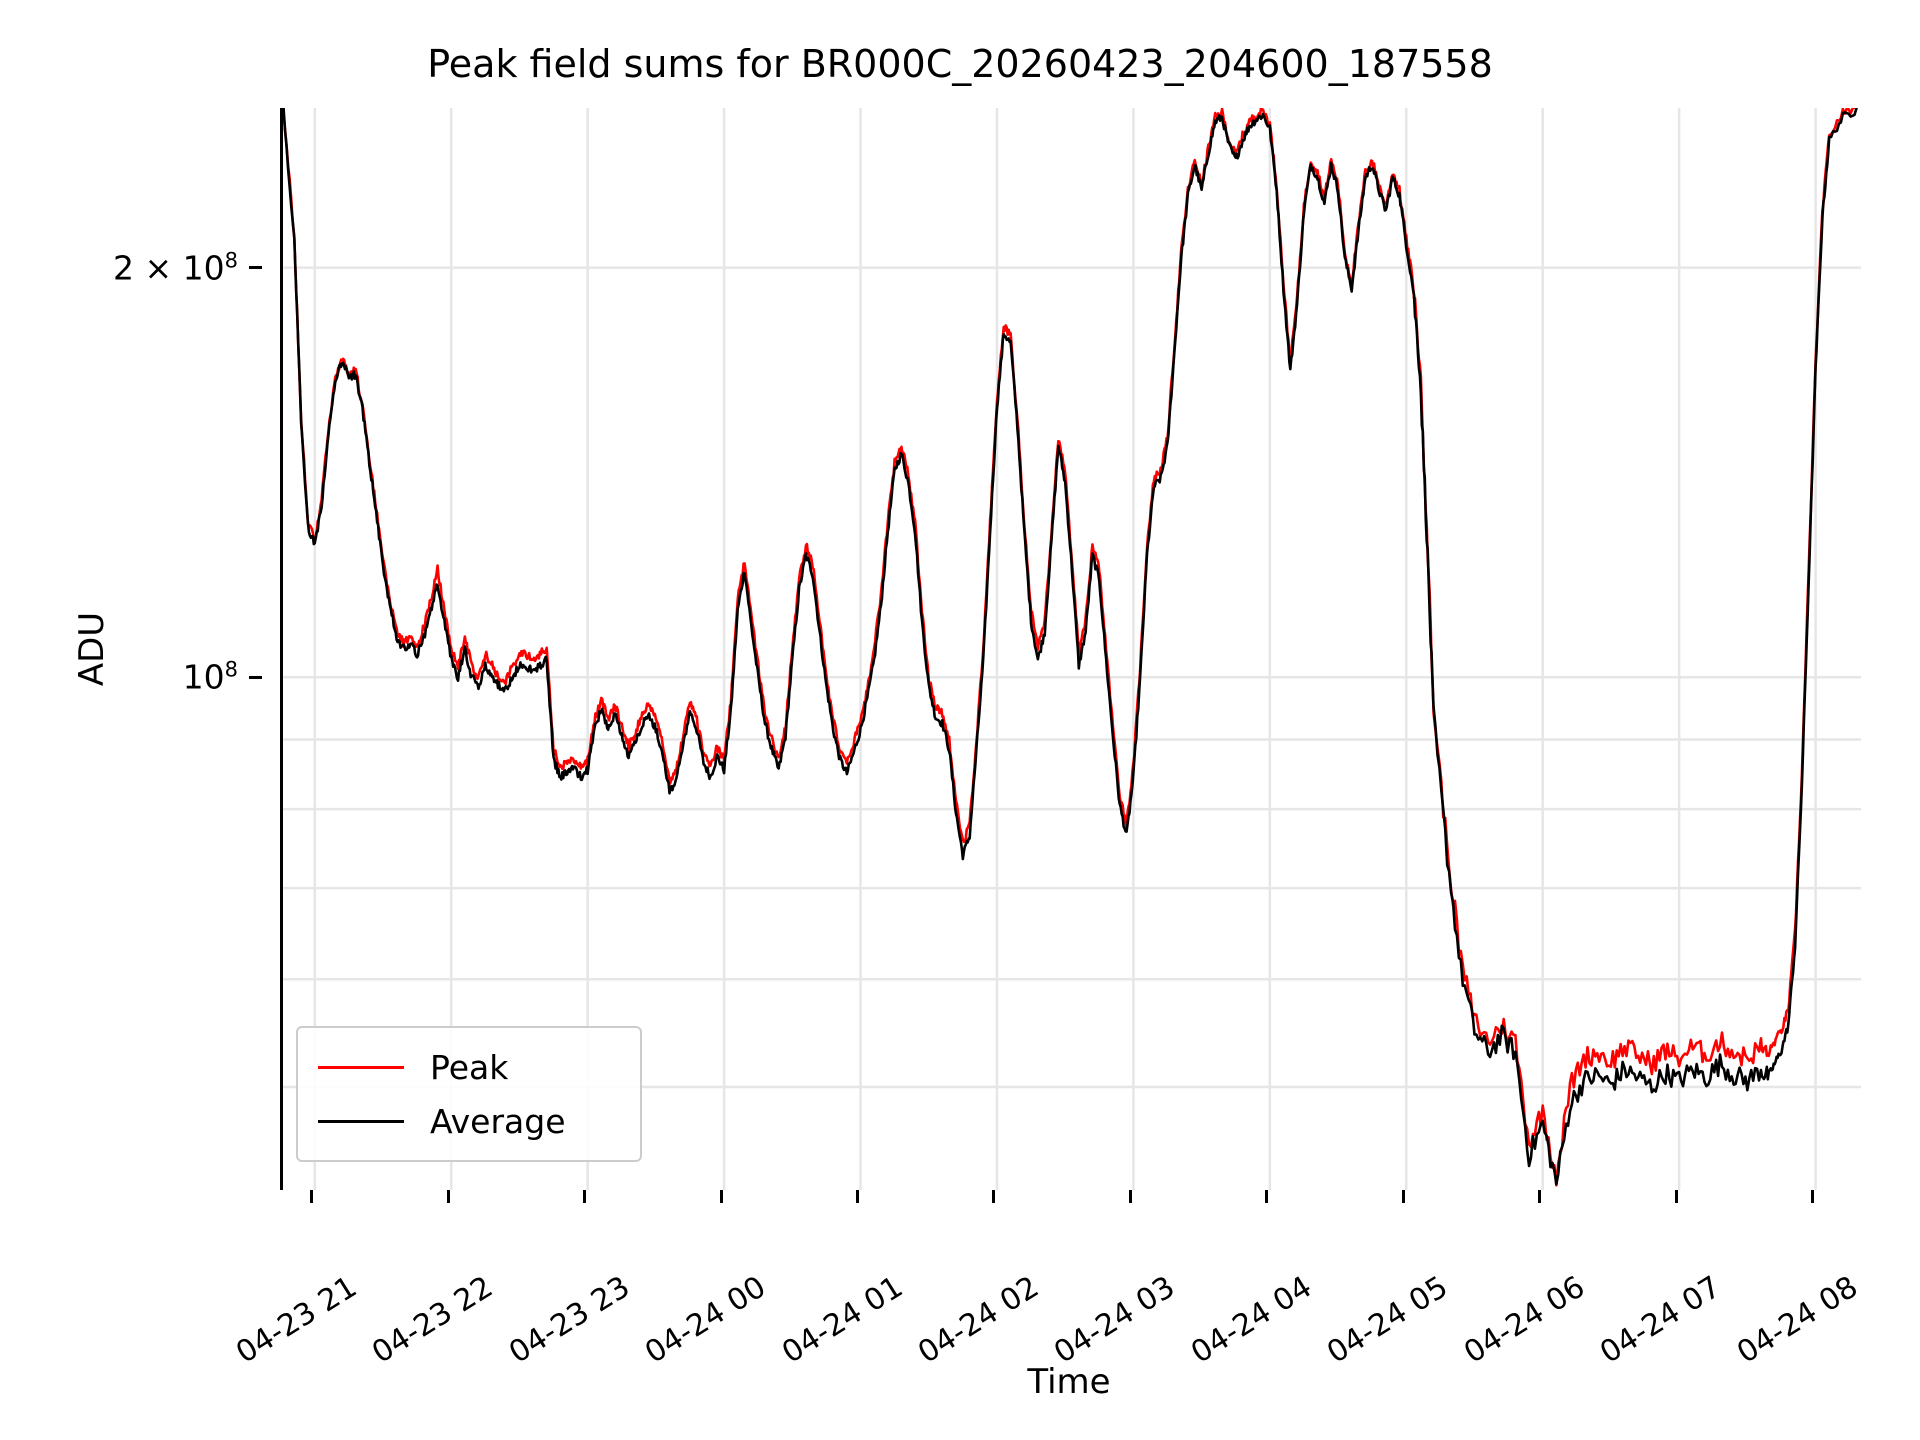 Image resolution: width=1920 pixels, height=1440 pixels. Describe the element at coordinates (1661, 1320) in the screenshot. I see `x-tick-label: 04-24 07` at that location.